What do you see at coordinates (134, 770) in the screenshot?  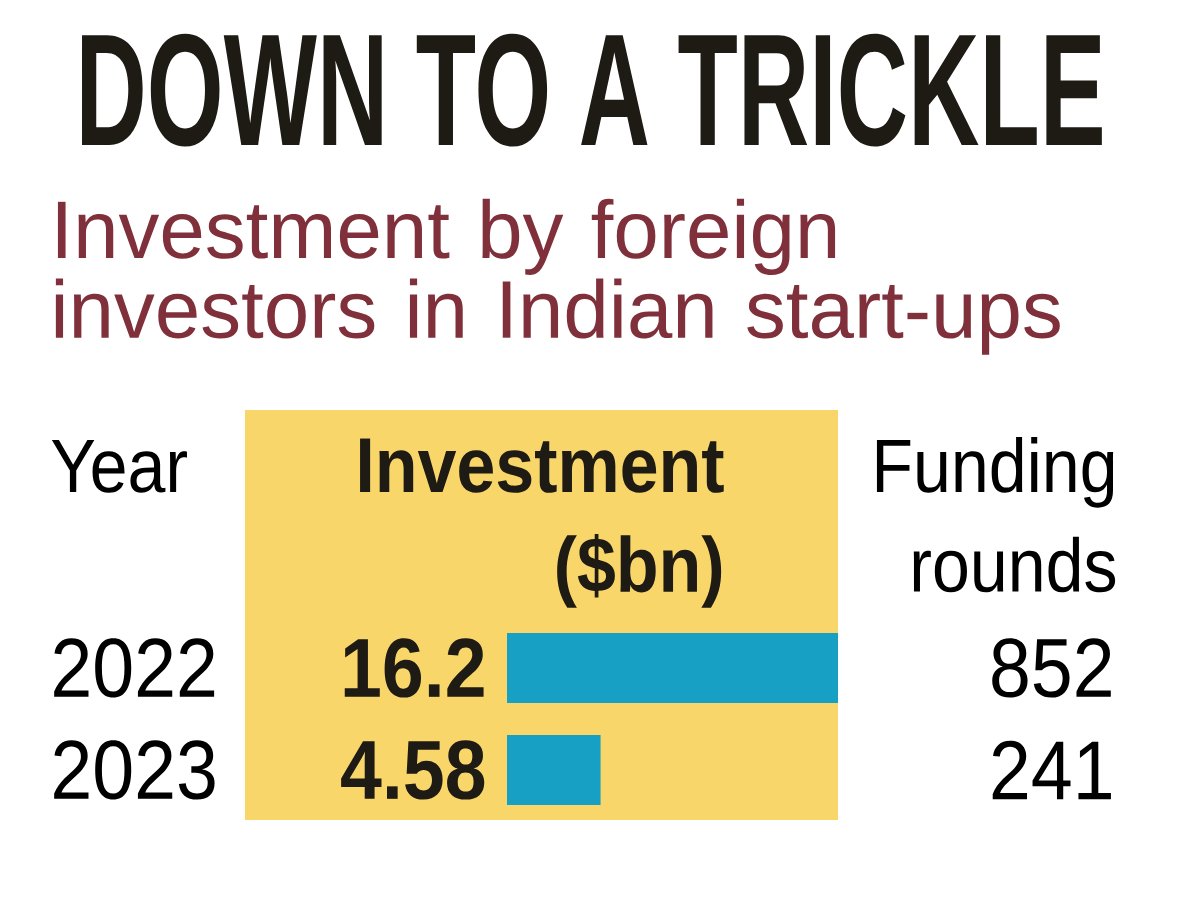 I see `y-tick-label: 2023` at bounding box center [134, 770].